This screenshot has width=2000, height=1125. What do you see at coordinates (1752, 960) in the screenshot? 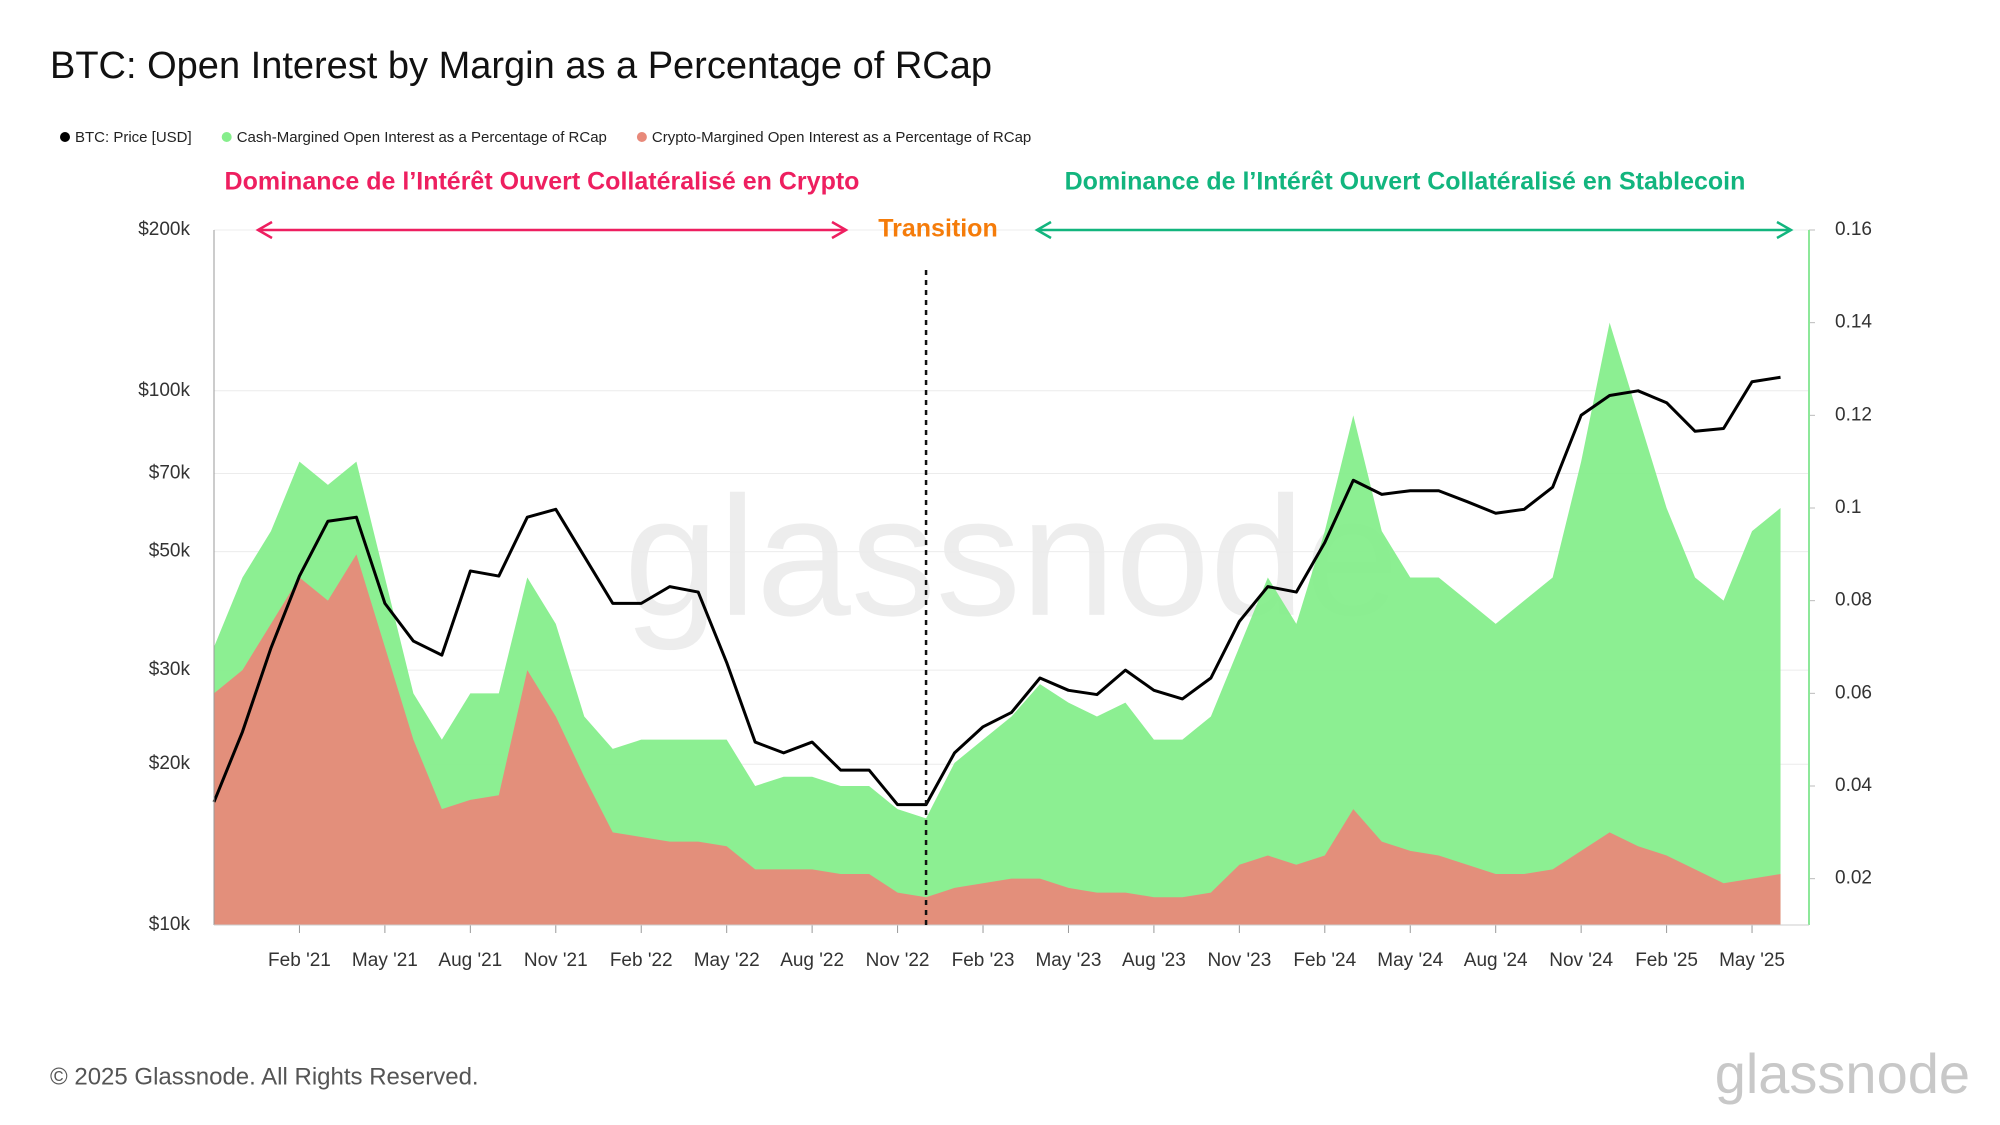
I see `x-tick-label: May '25` at bounding box center [1752, 960].